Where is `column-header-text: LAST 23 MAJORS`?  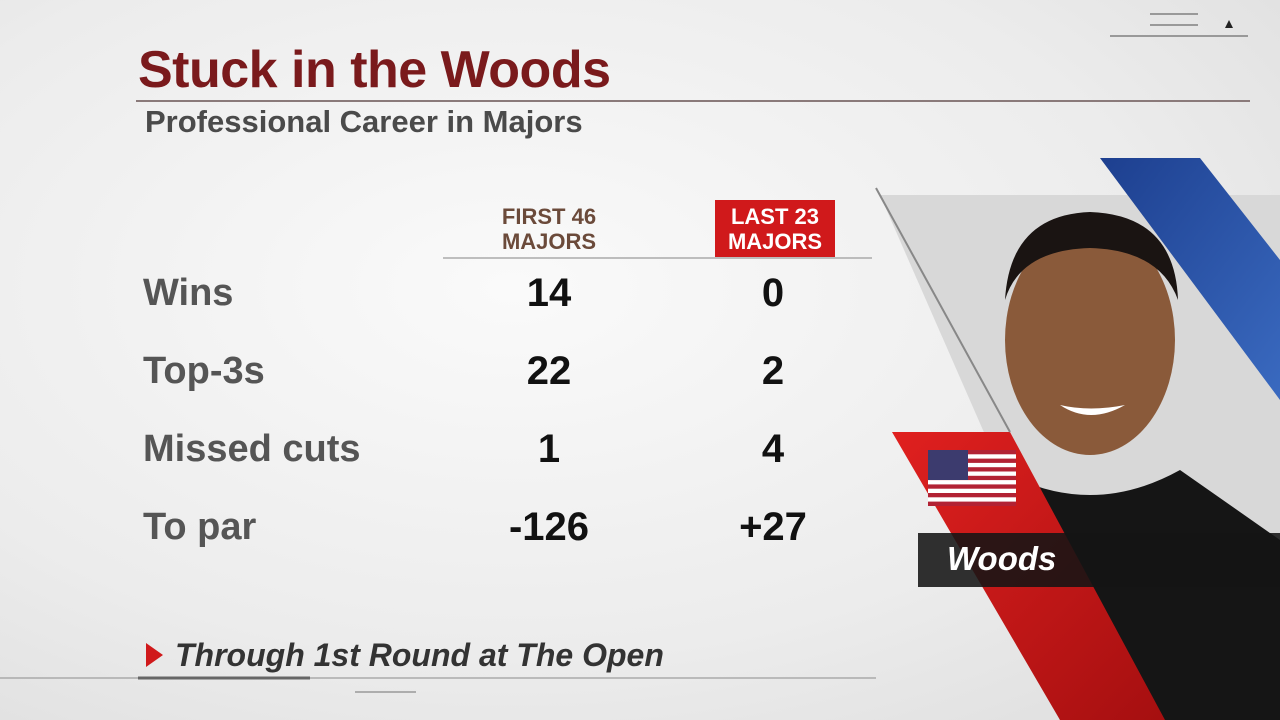
column-header-text: LAST 23 MAJORS is located at coordinates (775, 228).